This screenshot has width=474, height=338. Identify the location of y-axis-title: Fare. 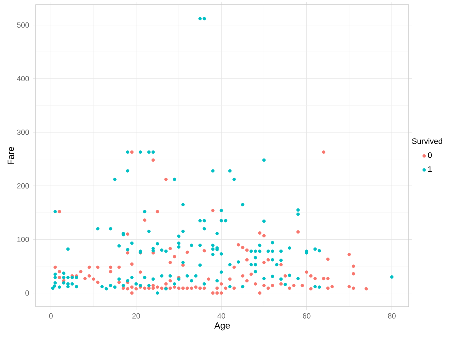
(11, 155).